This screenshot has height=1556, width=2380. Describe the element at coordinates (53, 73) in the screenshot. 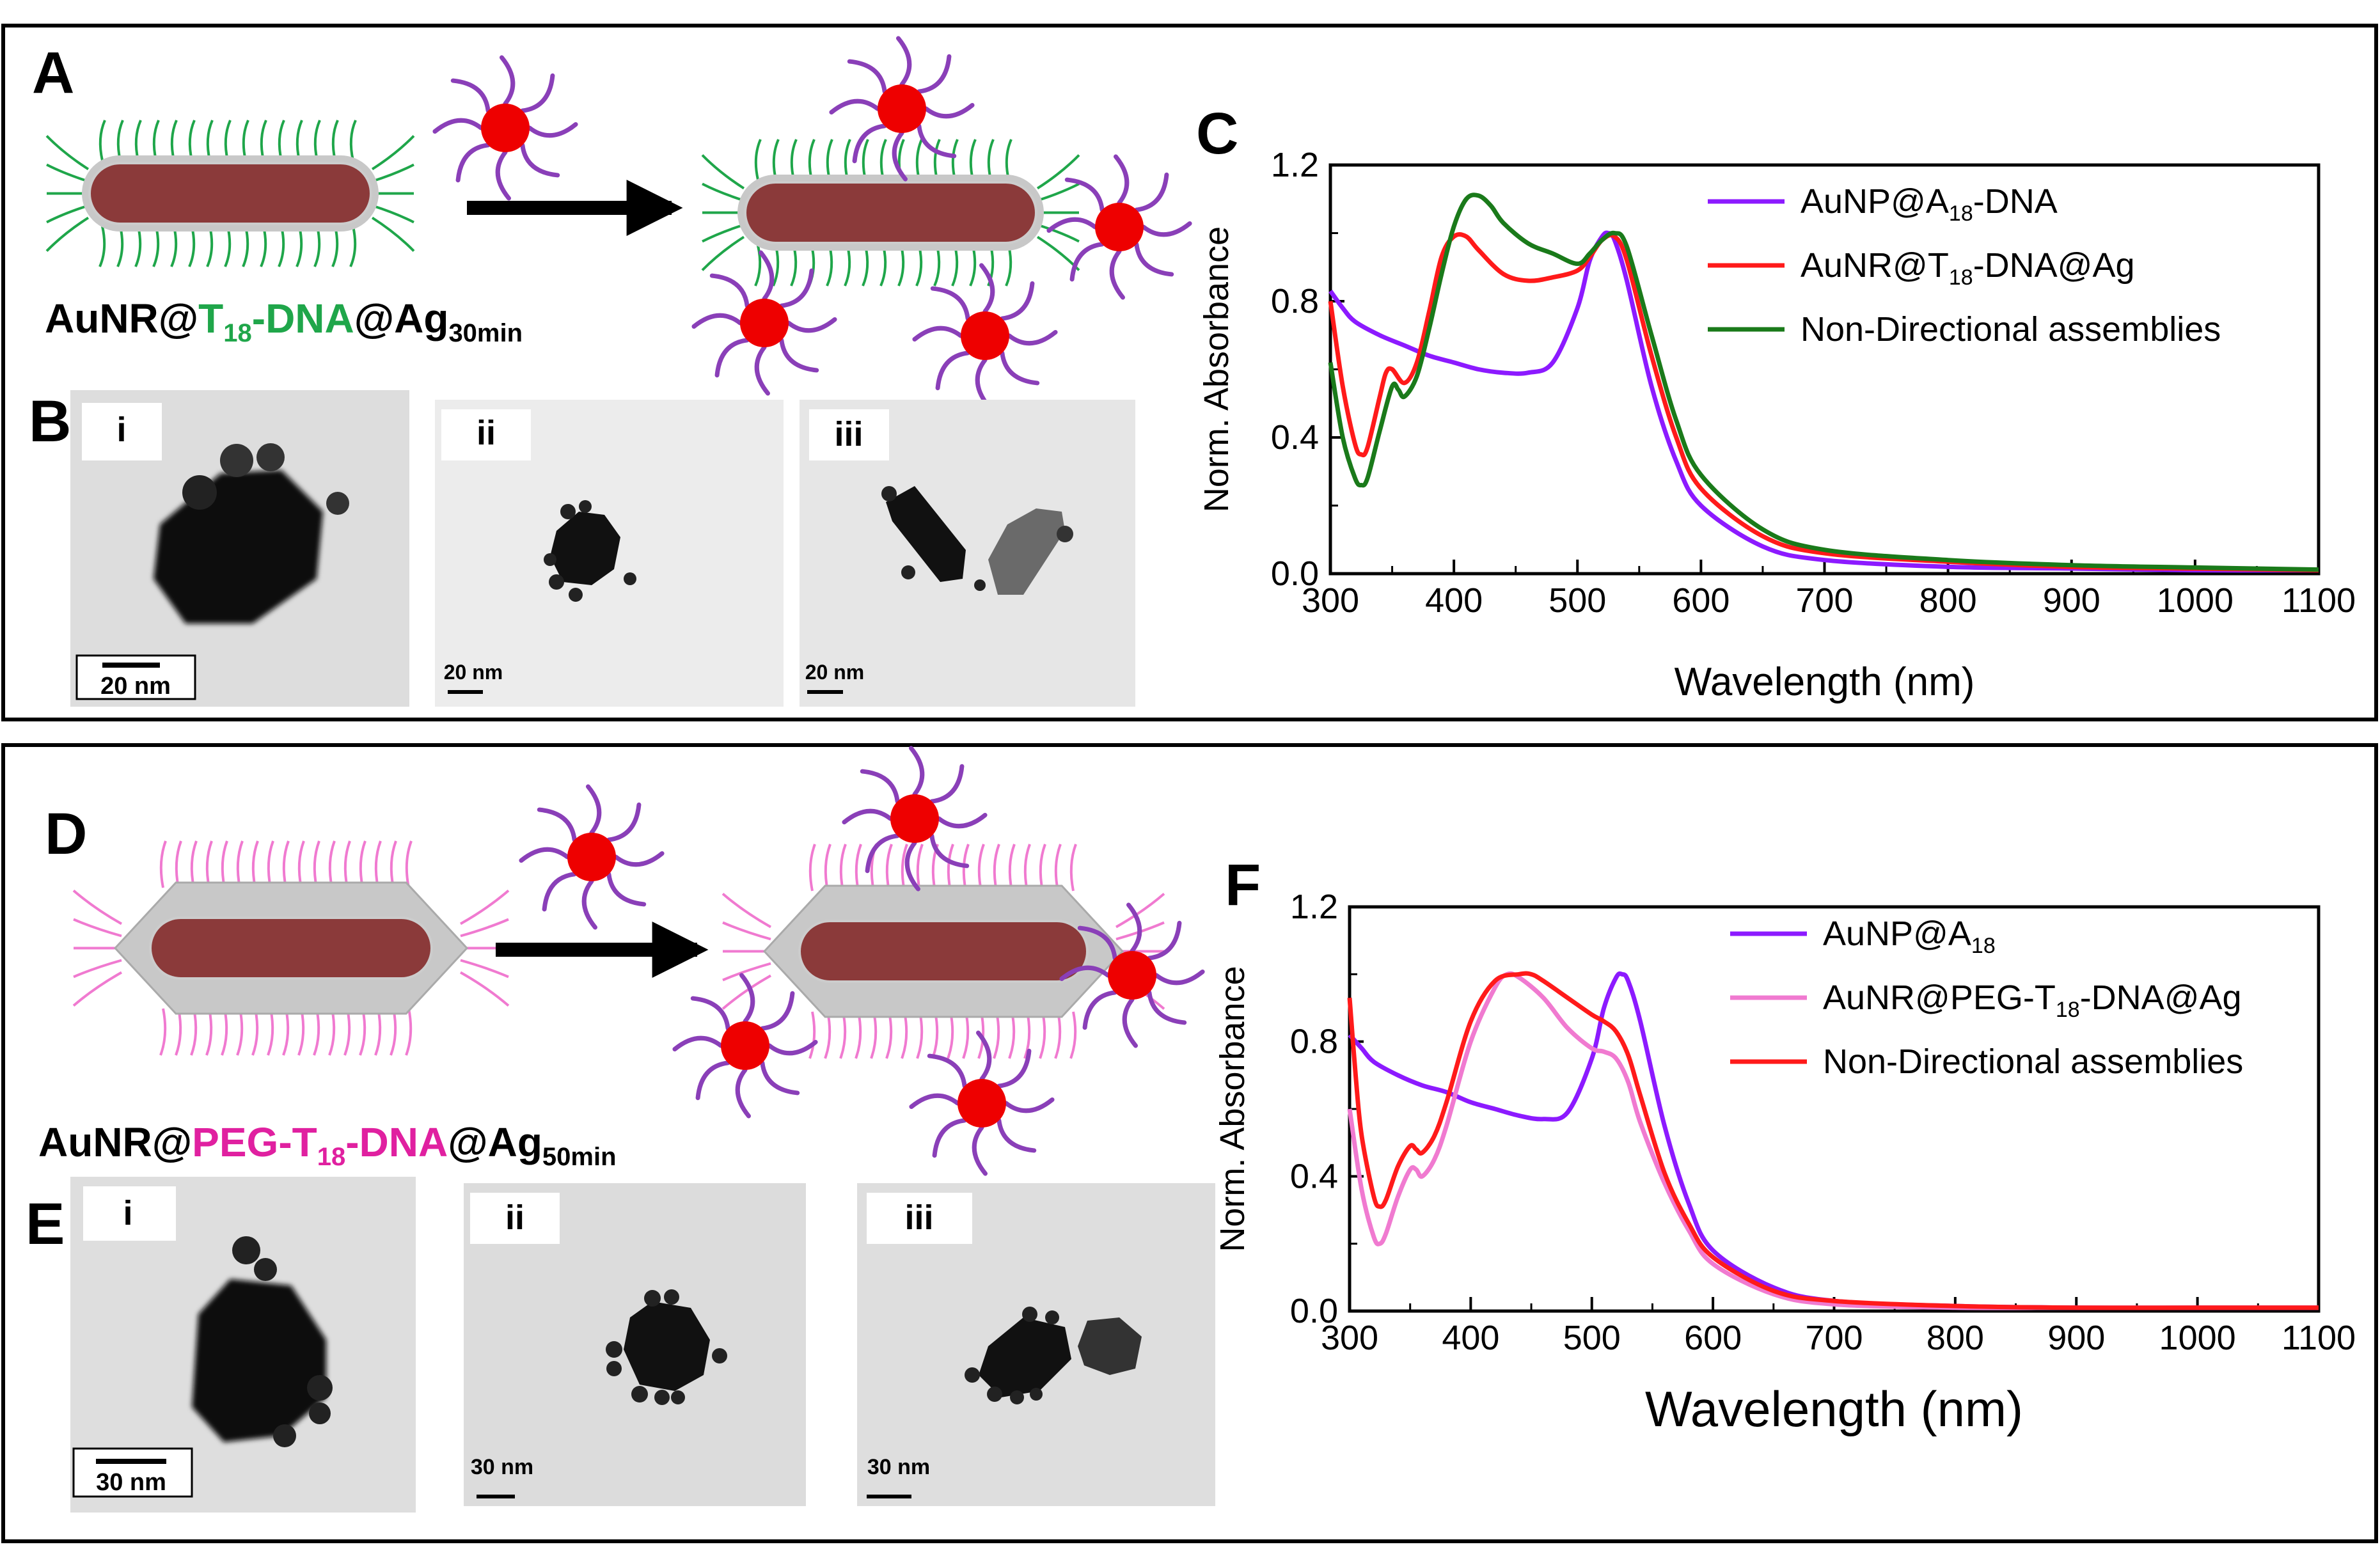

I see `panel-label-a: A` at that location.